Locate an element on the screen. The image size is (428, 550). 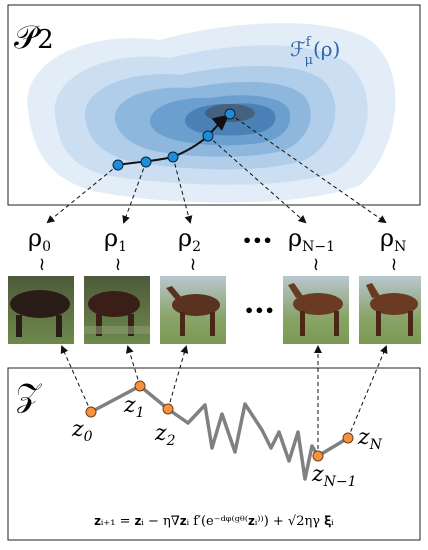
space-label: 𝒫2 is located at coordinates (34, 37).